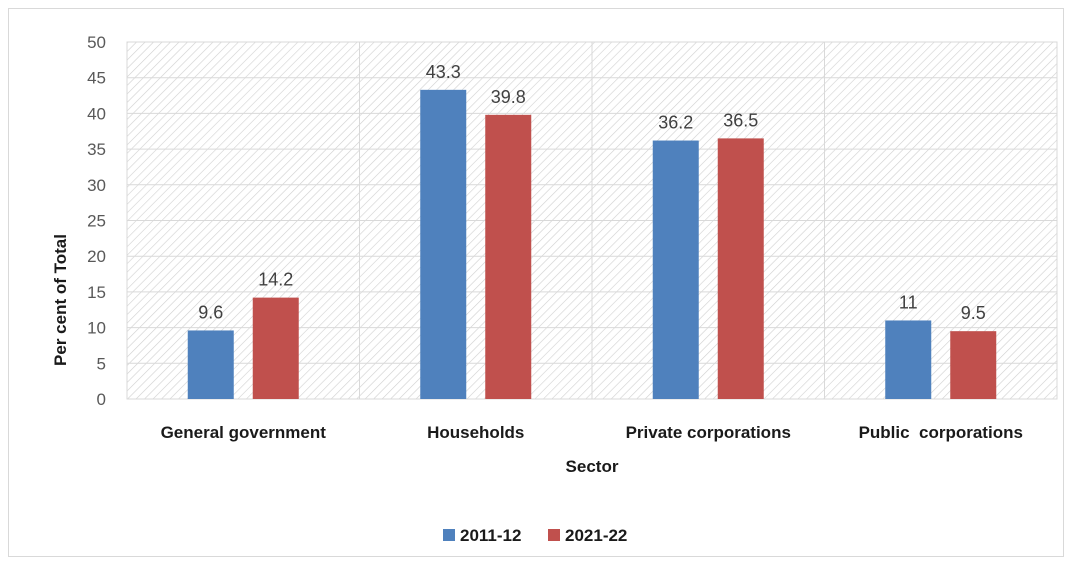 This screenshot has height=565, width=1072. Describe the element at coordinates (941, 432) in the screenshot. I see `category-label: Public corporations` at that location.